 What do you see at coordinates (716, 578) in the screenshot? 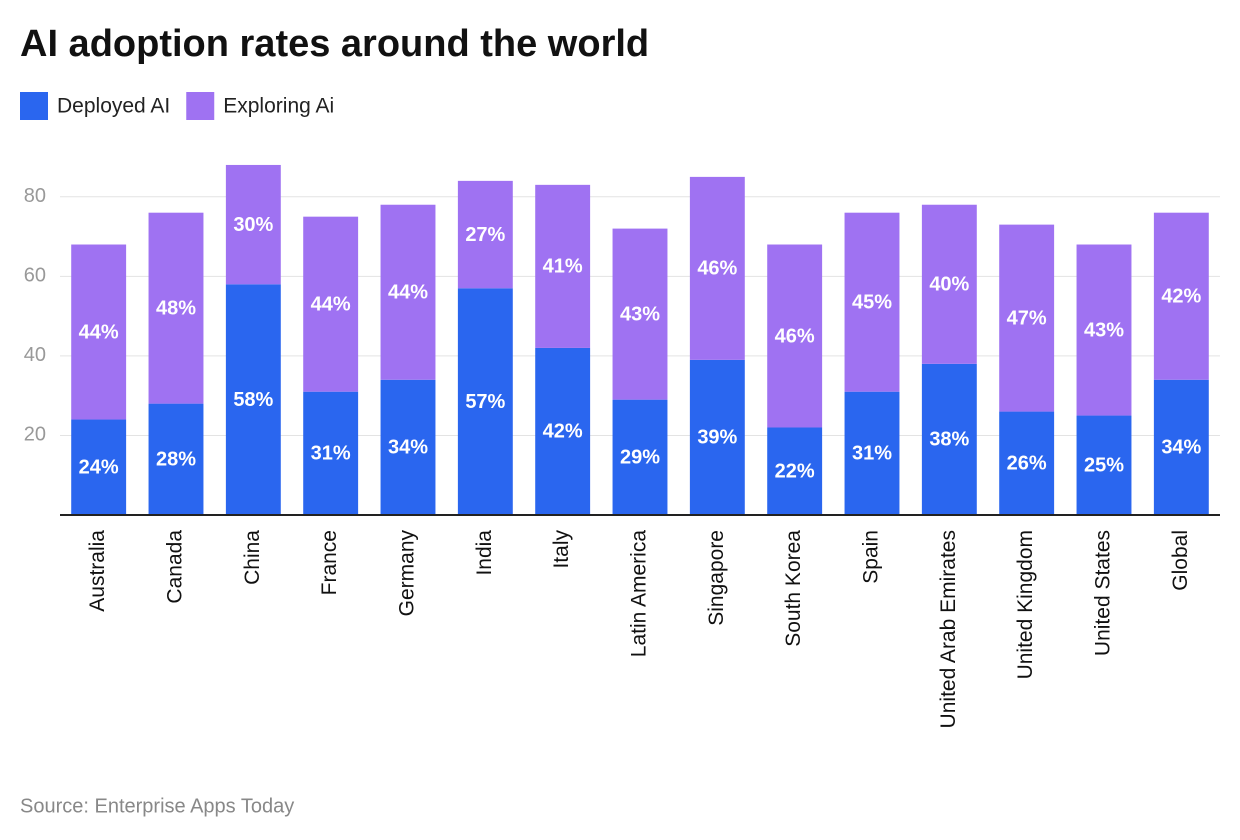
I see `x-tick-label: Singapore` at bounding box center [716, 578].